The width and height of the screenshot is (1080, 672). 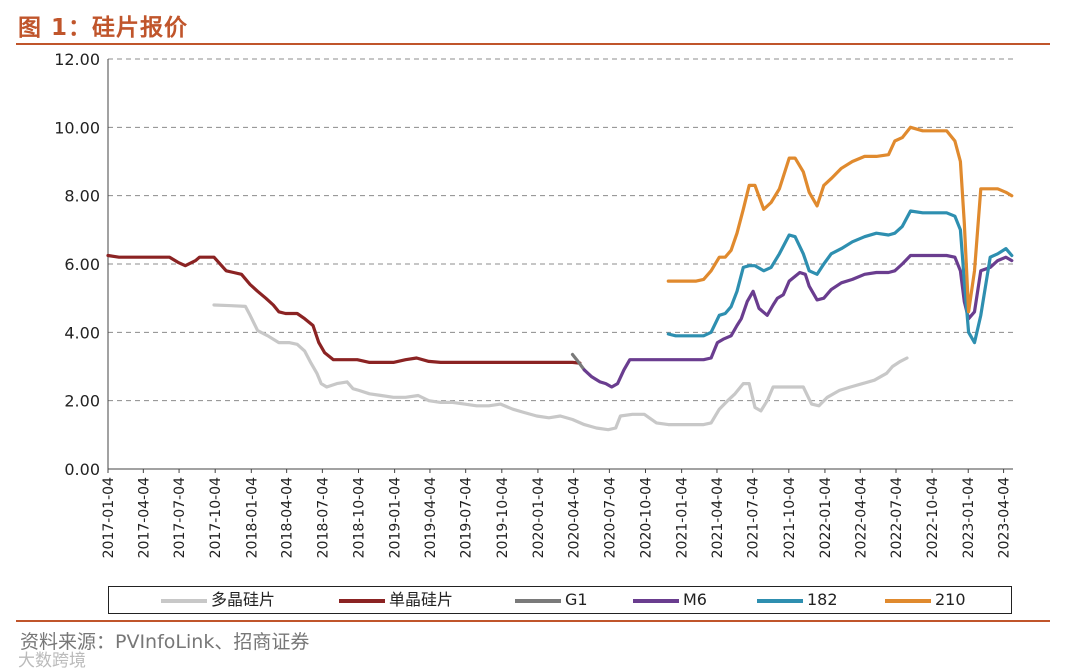 What do you see at coordinates (822, 599) in the screenshot?
I see `legend-label-4: 182` at bounding box center [822, 599].